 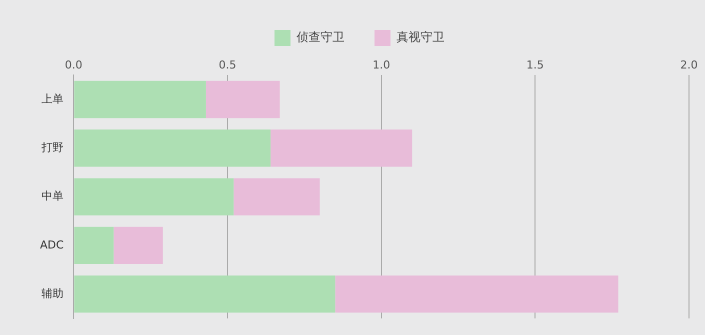 What do you see at coordinates (689, 65) in the screenshot?
I see `x-tick-label: 2.0` at bounding box center [689, 65].